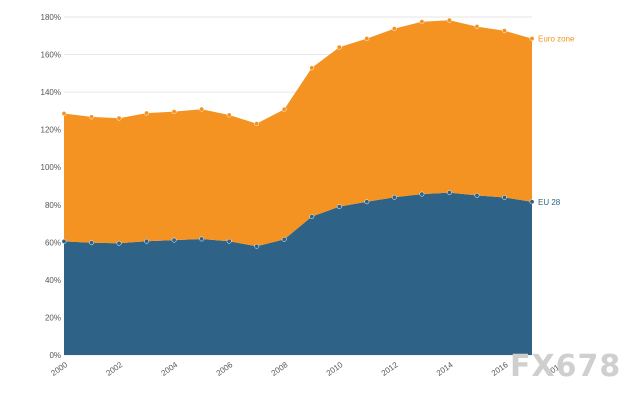 Image resolution: width=640 pixels, height=400 pixels. I want to click on x-tick-label: 2008, so click(280, 369).